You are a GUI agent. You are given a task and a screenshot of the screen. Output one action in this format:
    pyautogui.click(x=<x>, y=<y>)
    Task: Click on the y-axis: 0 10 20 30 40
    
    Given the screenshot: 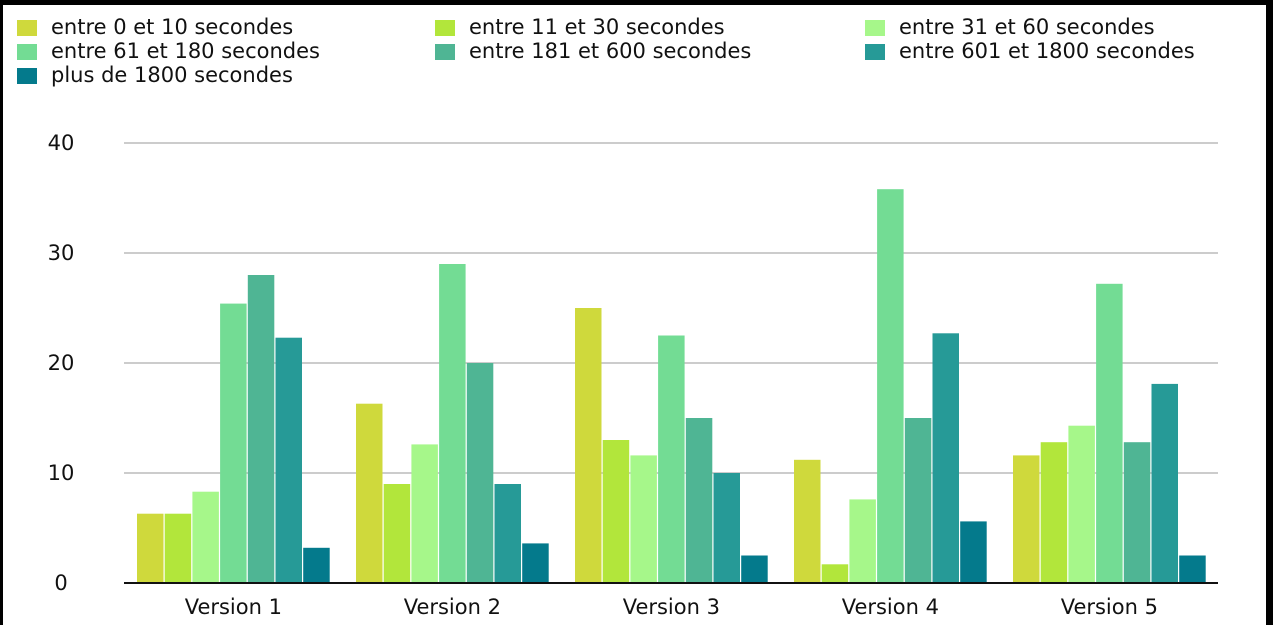 What is the action you would take?
    pyautogui.click(x=61, y=363)
    